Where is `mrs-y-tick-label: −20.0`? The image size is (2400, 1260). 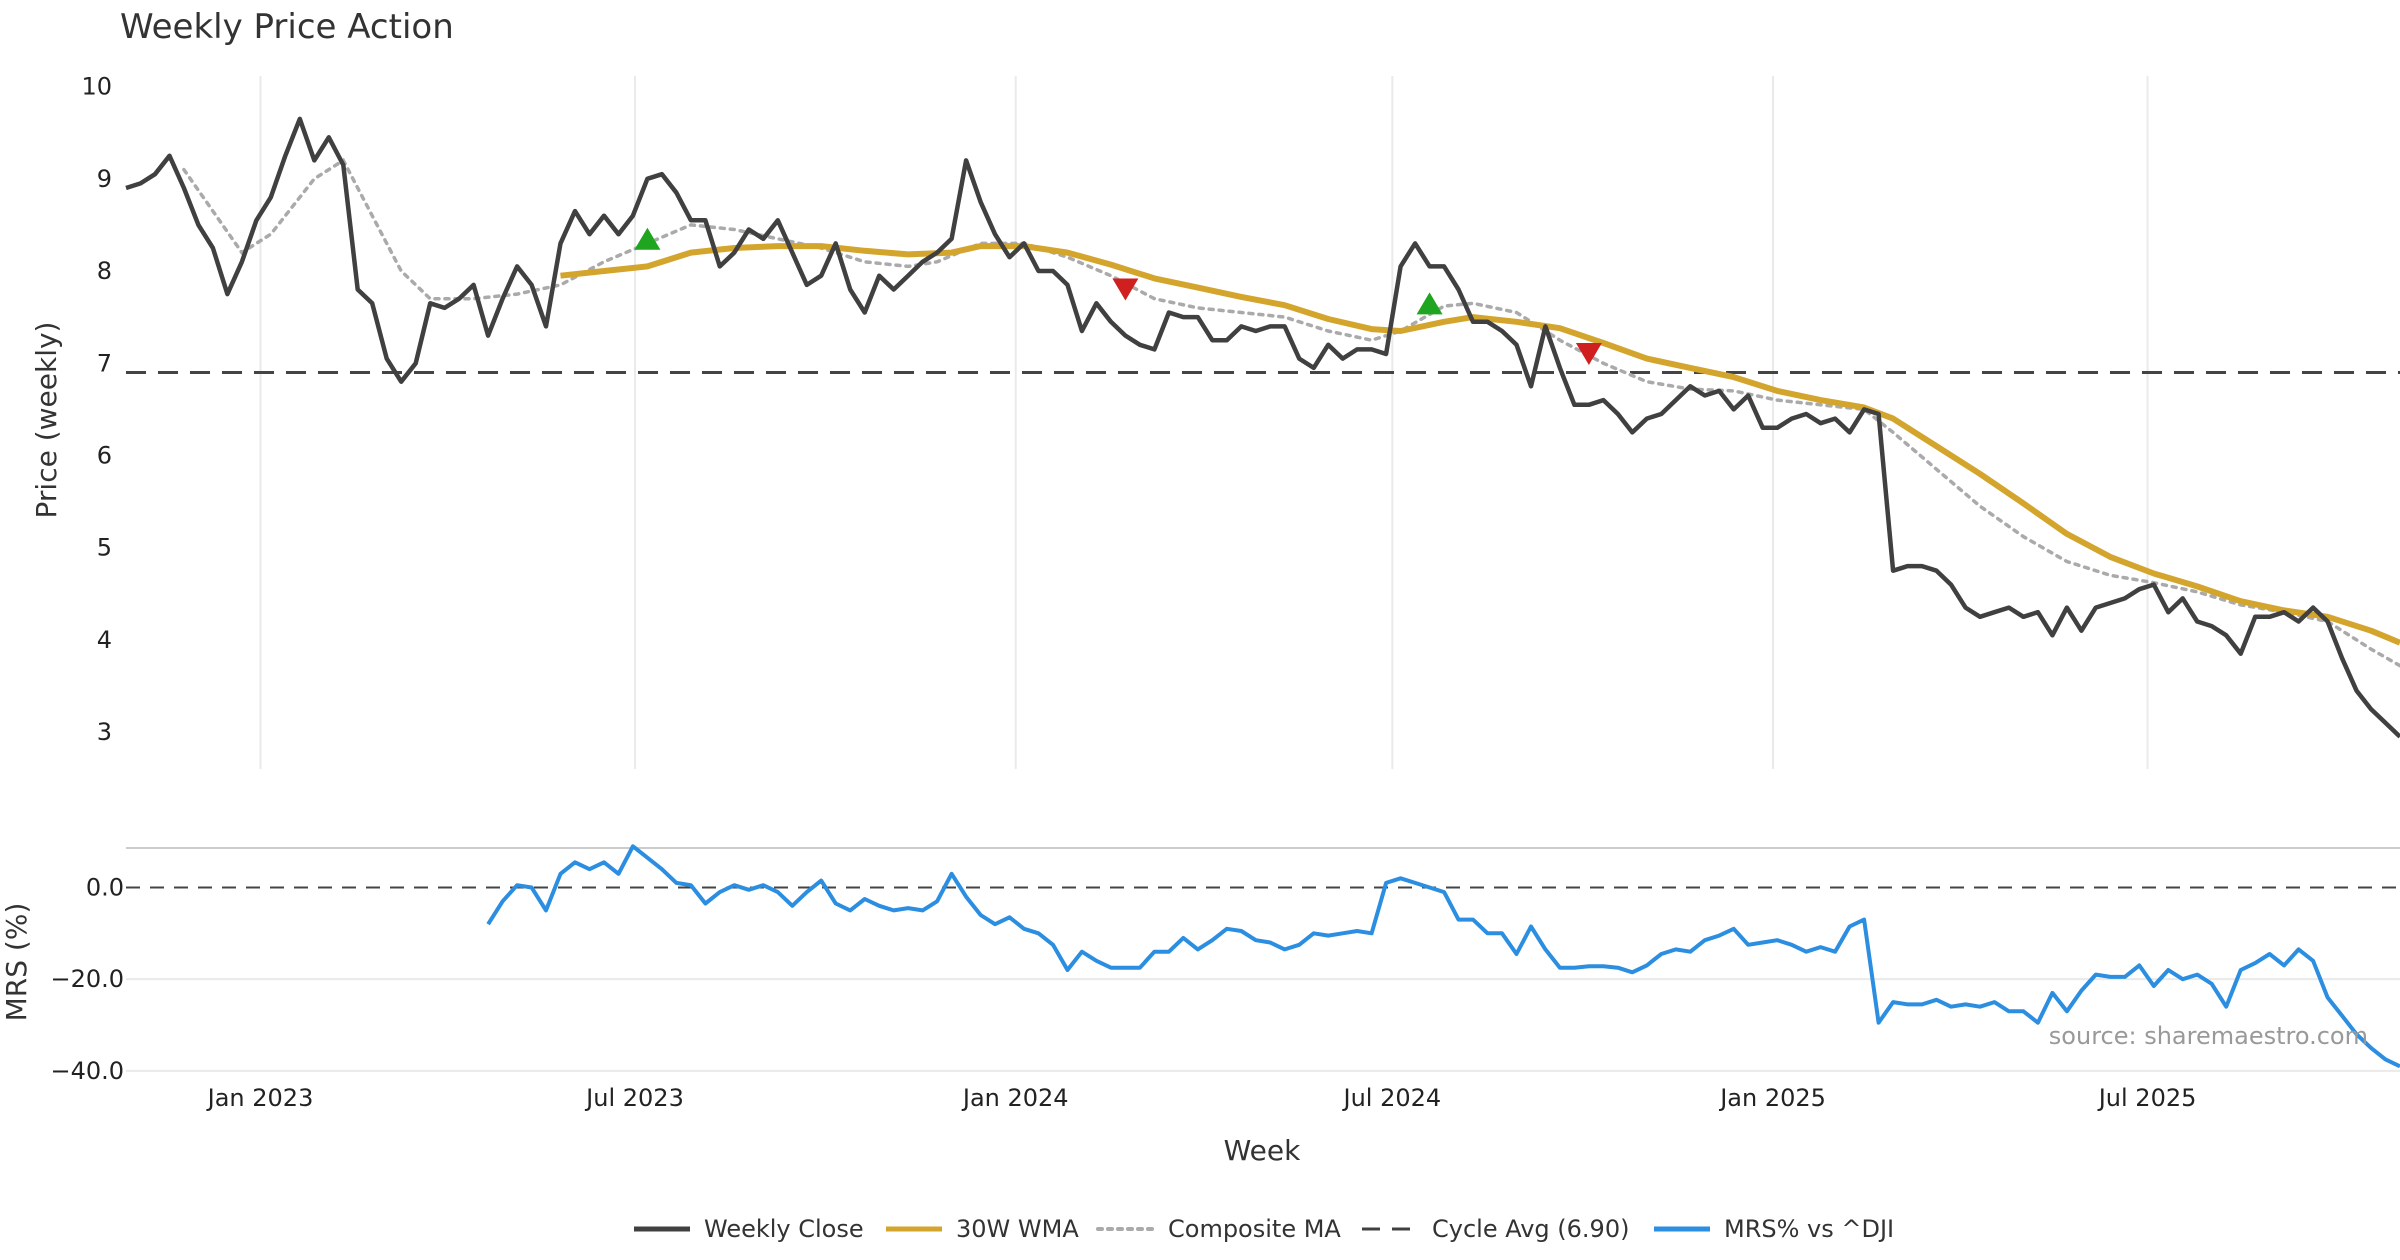
mrs-y-tick-label: −20.0 is located at coordinates (87, 979).